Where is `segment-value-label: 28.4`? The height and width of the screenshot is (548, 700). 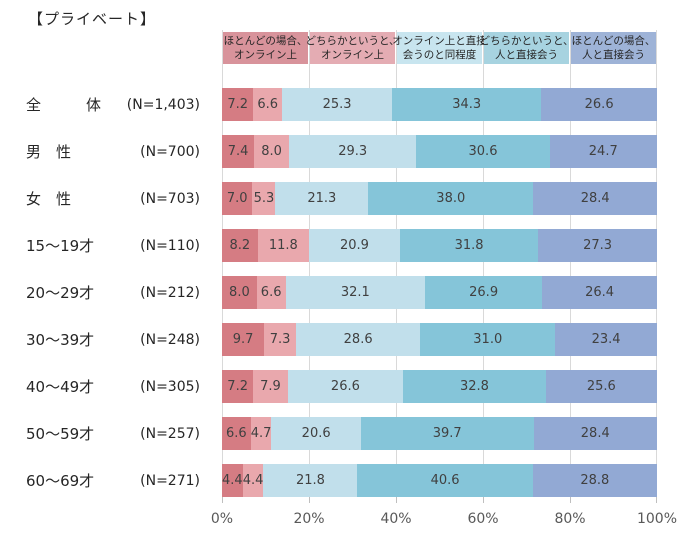
segment-value-label: 28.4 is located at coordinates (595, 198).